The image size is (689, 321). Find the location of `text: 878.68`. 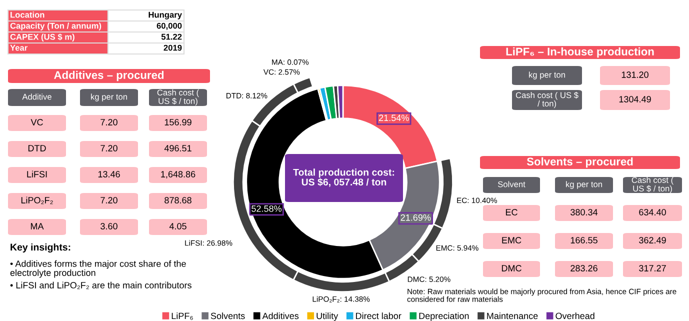

text: 878.68 is located at coordinates (178, 200).